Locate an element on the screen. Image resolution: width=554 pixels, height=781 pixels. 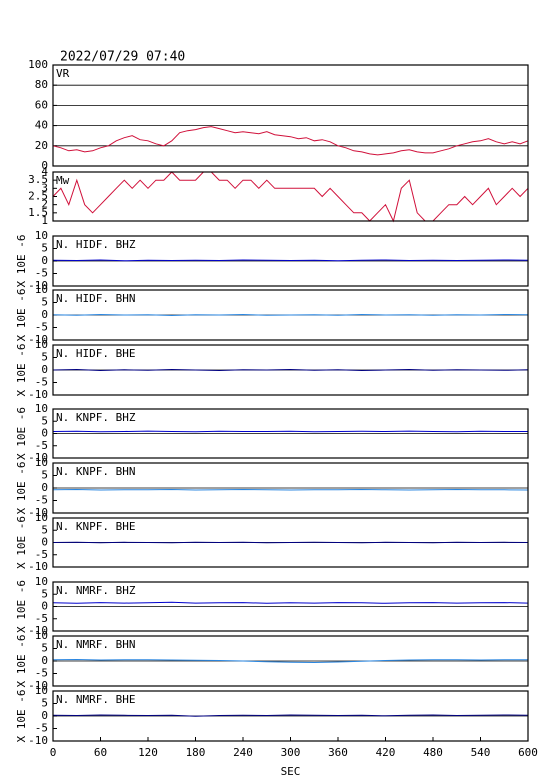
panel-label: N. KNPF. BHZ is located at coordinates (96, 417).